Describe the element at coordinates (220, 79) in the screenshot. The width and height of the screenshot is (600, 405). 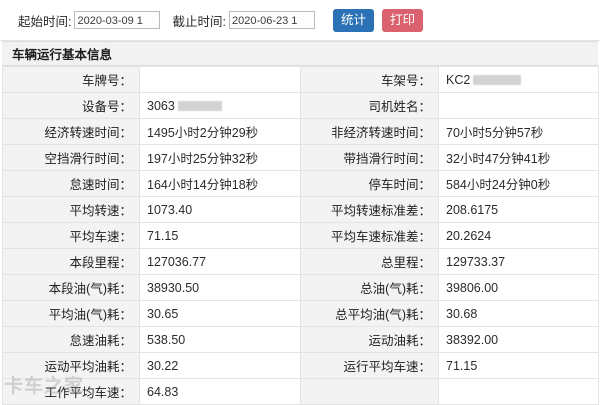
I see `row-value-left` at that location.